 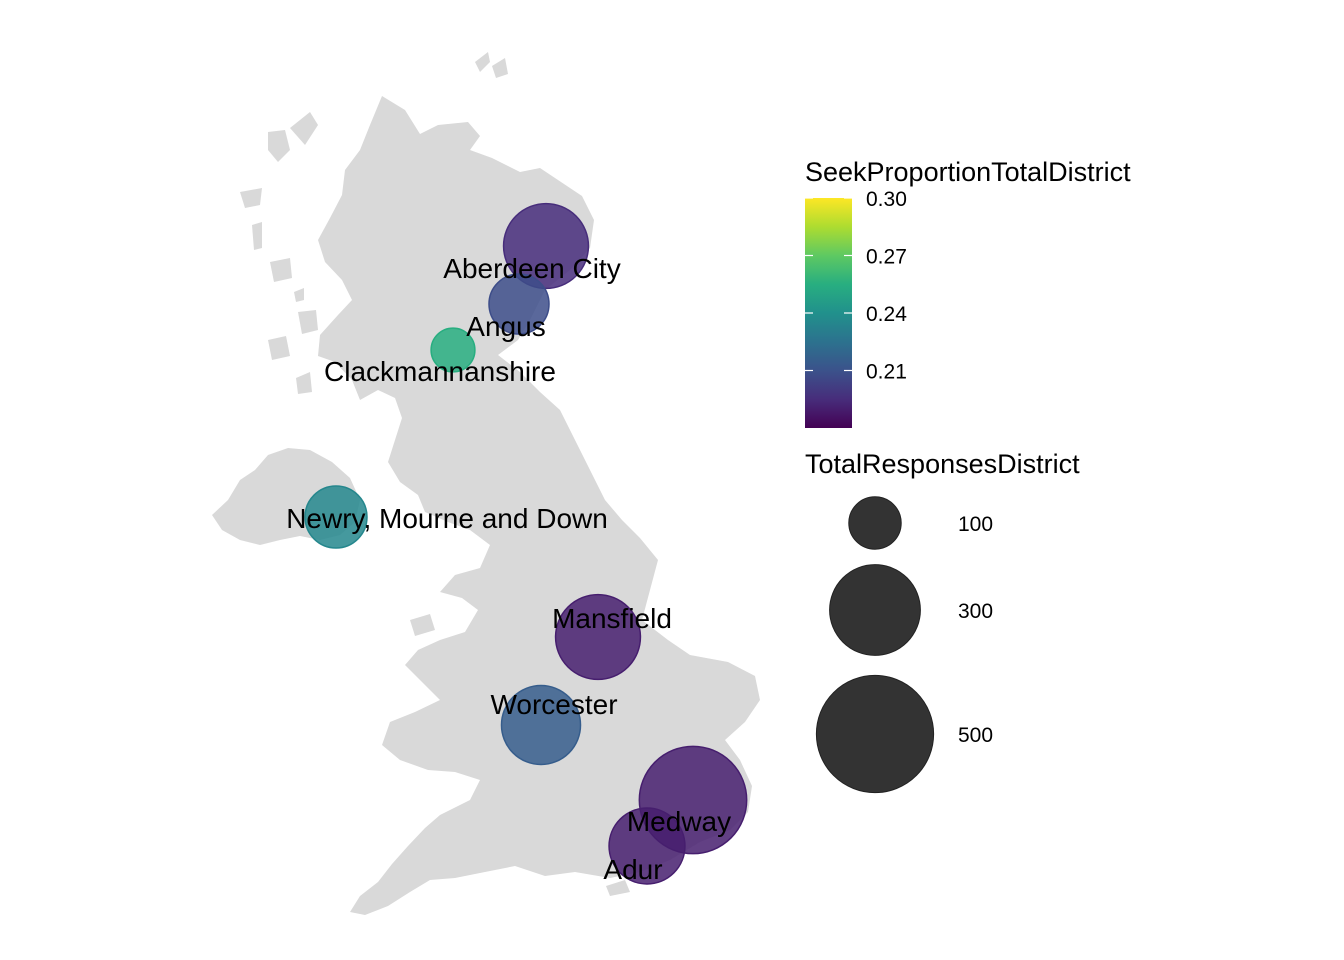 I want to click on district-bubble-newry-mourne-and-down, so click(x=336, y=517).